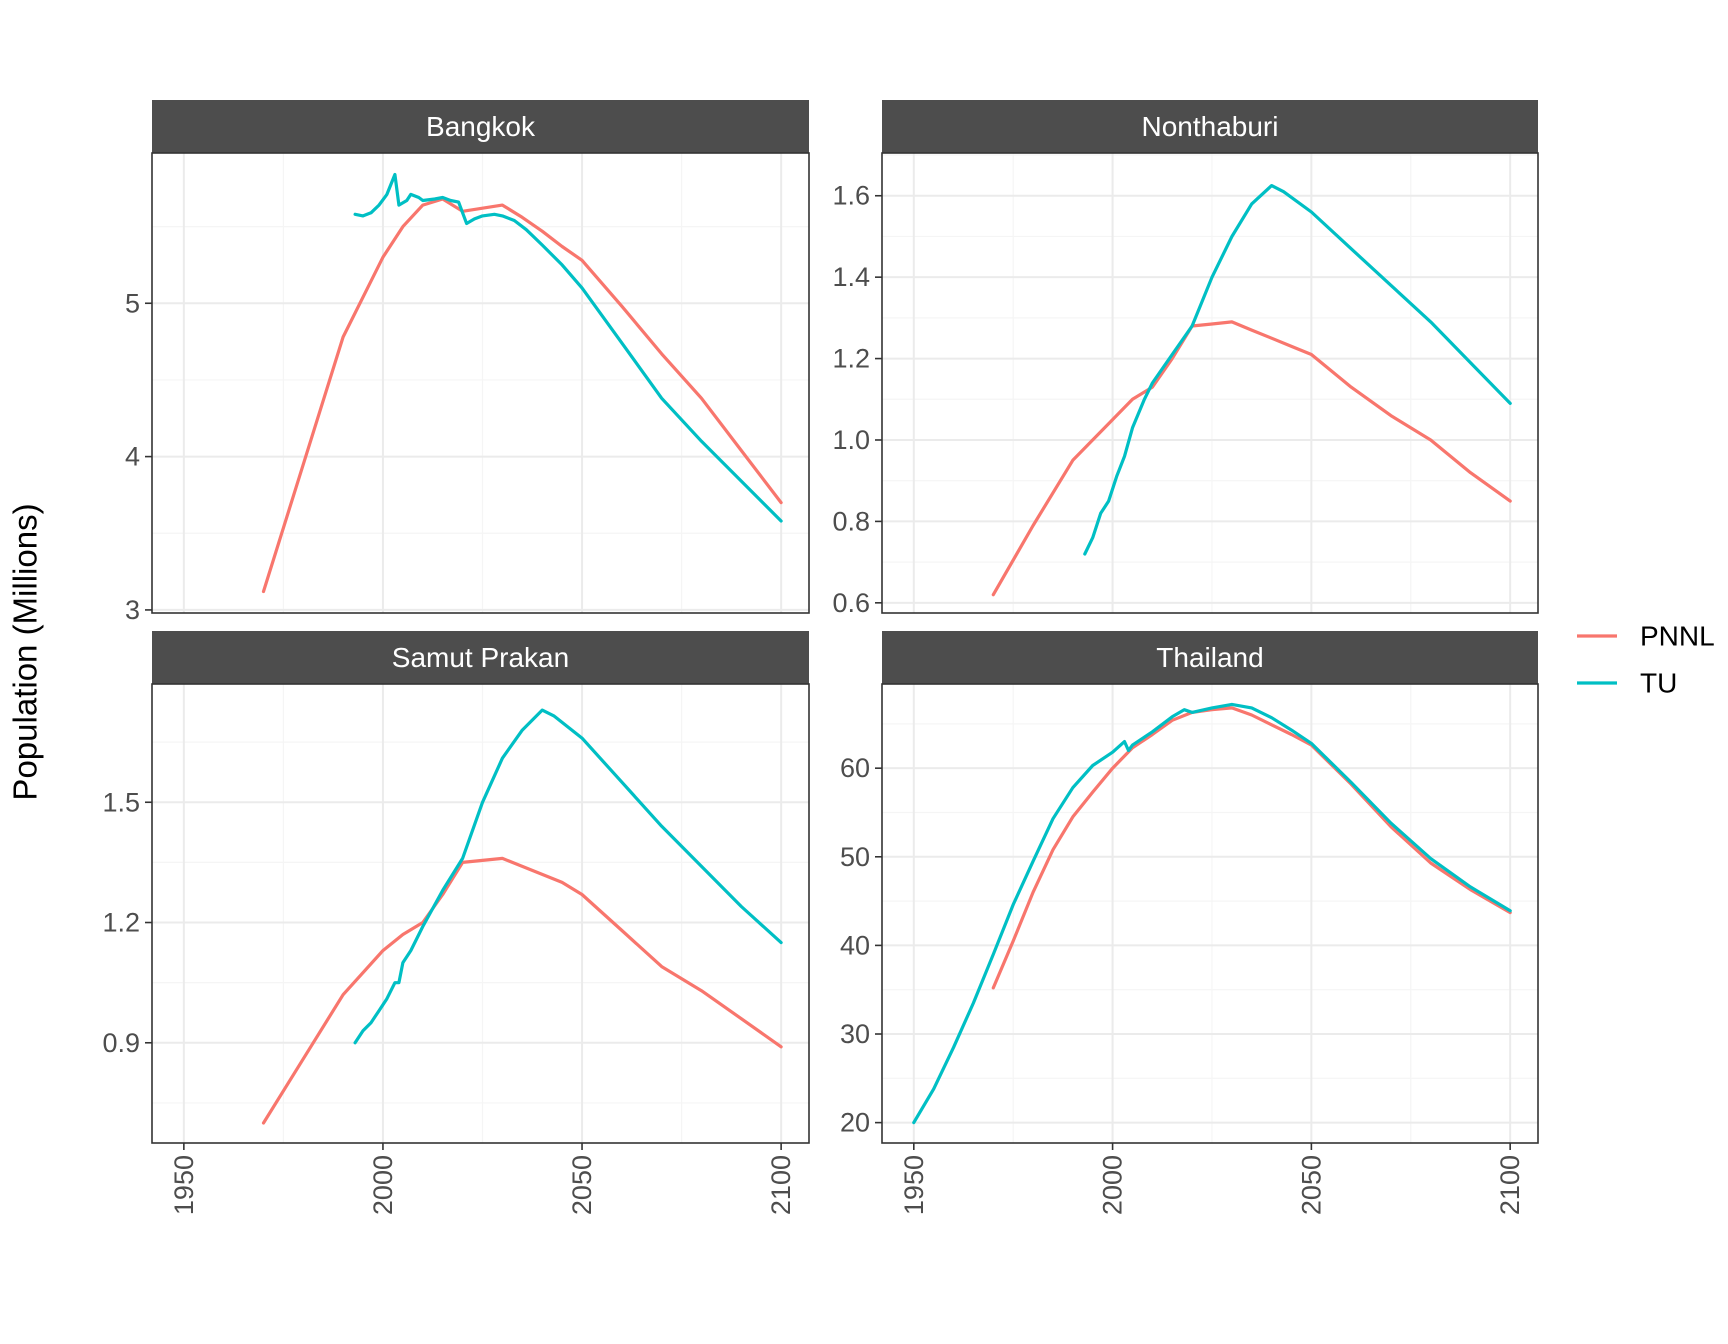 Image resolution: width=1728 pixels, height=1344 pixels. I want to click on y-tick-label: 1.0, so click(851, 440).